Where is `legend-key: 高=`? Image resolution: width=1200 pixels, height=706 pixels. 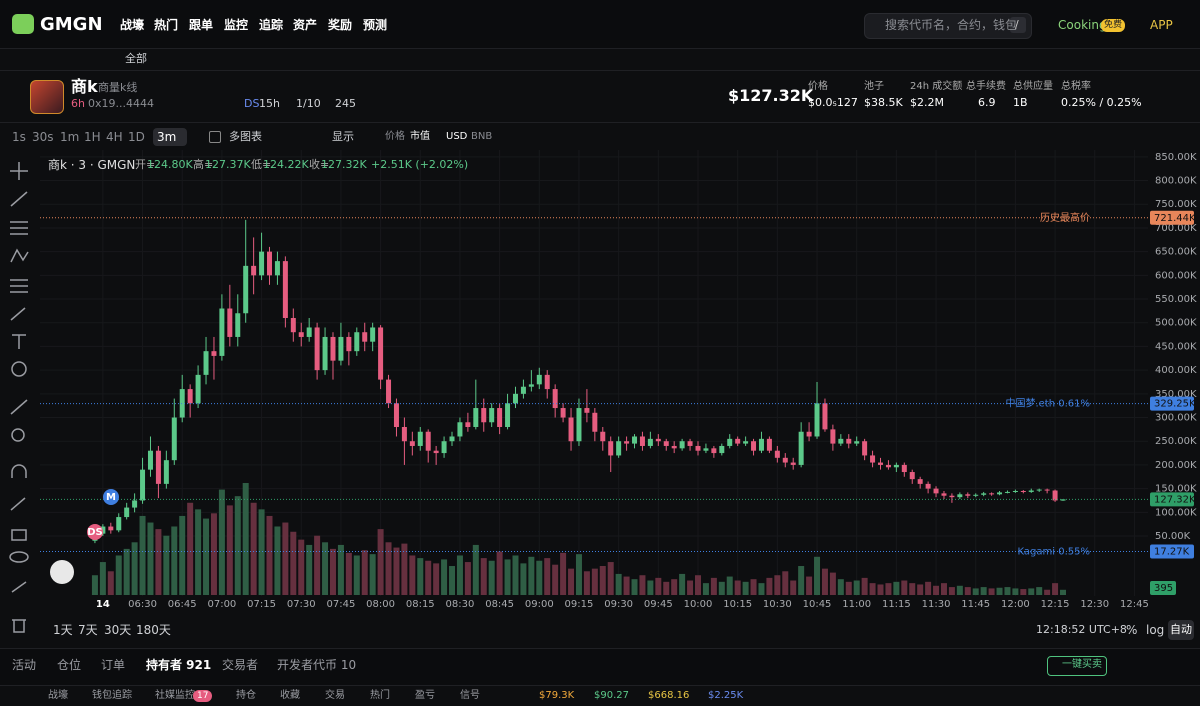
legend-key: 高= is located at coordinates (203, 164).